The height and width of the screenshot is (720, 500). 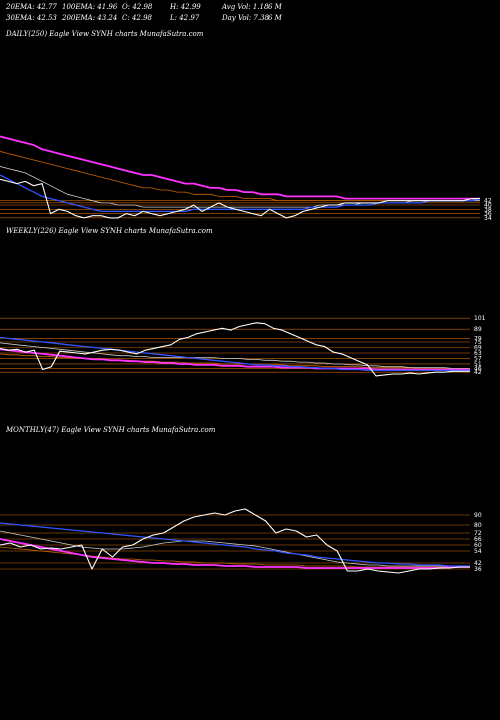 I want to click on weekly-price-line, so click(x=235, y=349).